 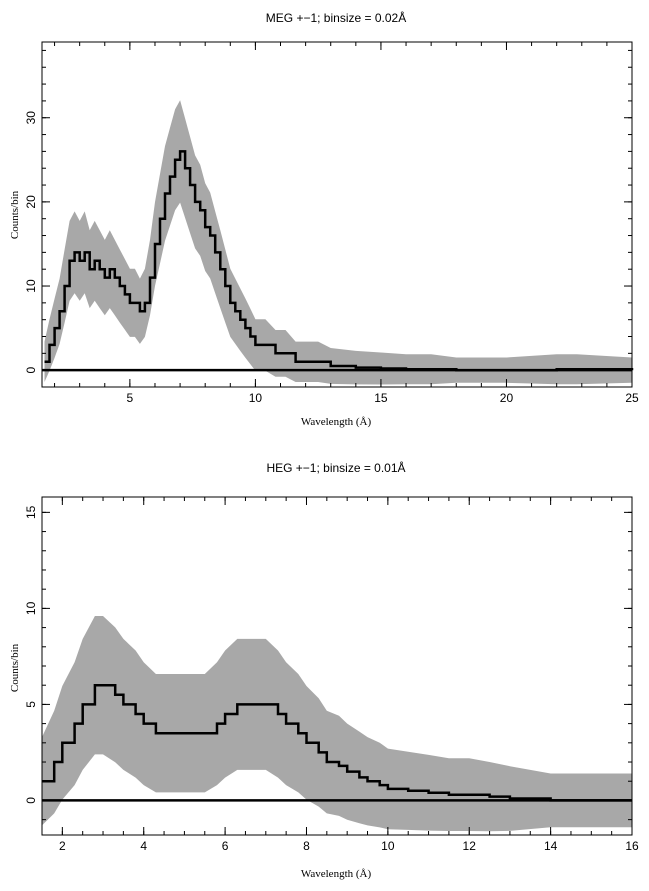 What do you see at coordinates (31, 512) in the screenshot?
I see `heg-y-tick-label: 15` at bounding box center [31, 512].